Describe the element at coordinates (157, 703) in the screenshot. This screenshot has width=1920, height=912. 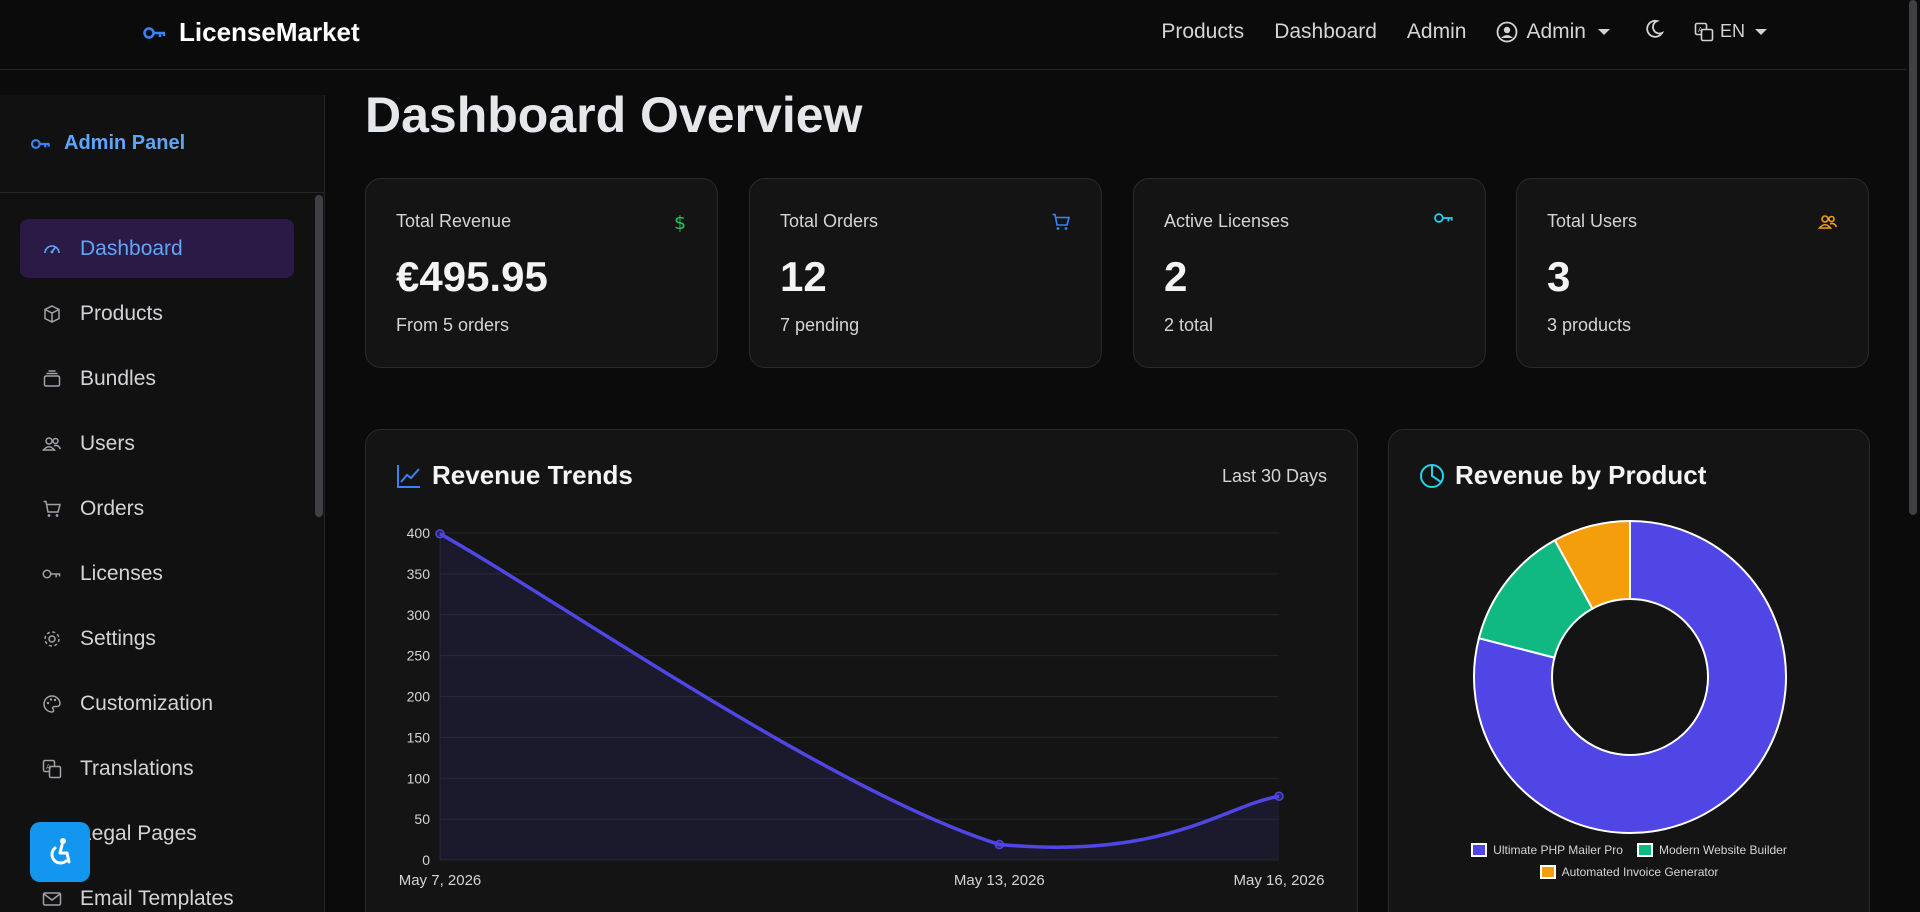
I see `sidebar-item-customization: Customization` at that location.